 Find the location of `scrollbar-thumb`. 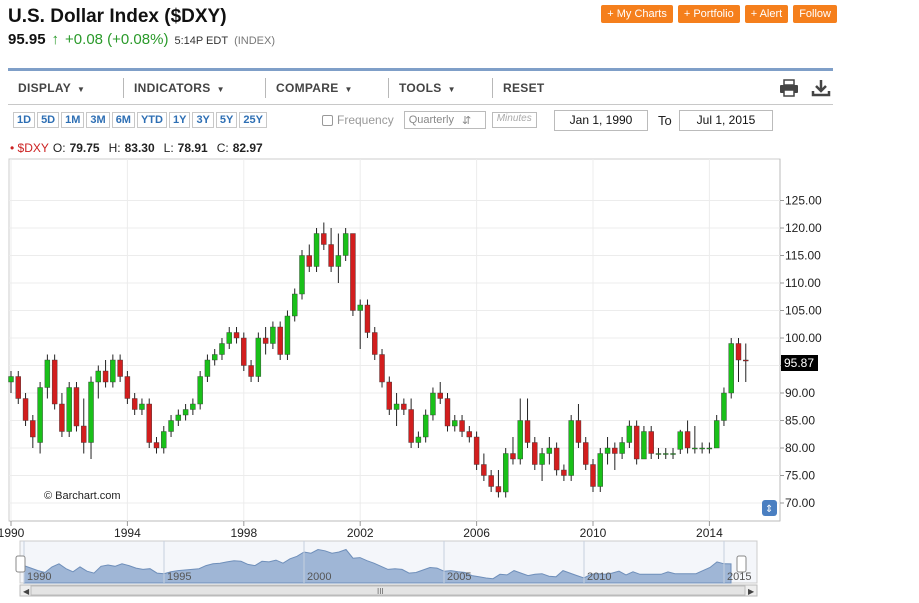

scrollbar-thumb is located at coordinates (388, 590).